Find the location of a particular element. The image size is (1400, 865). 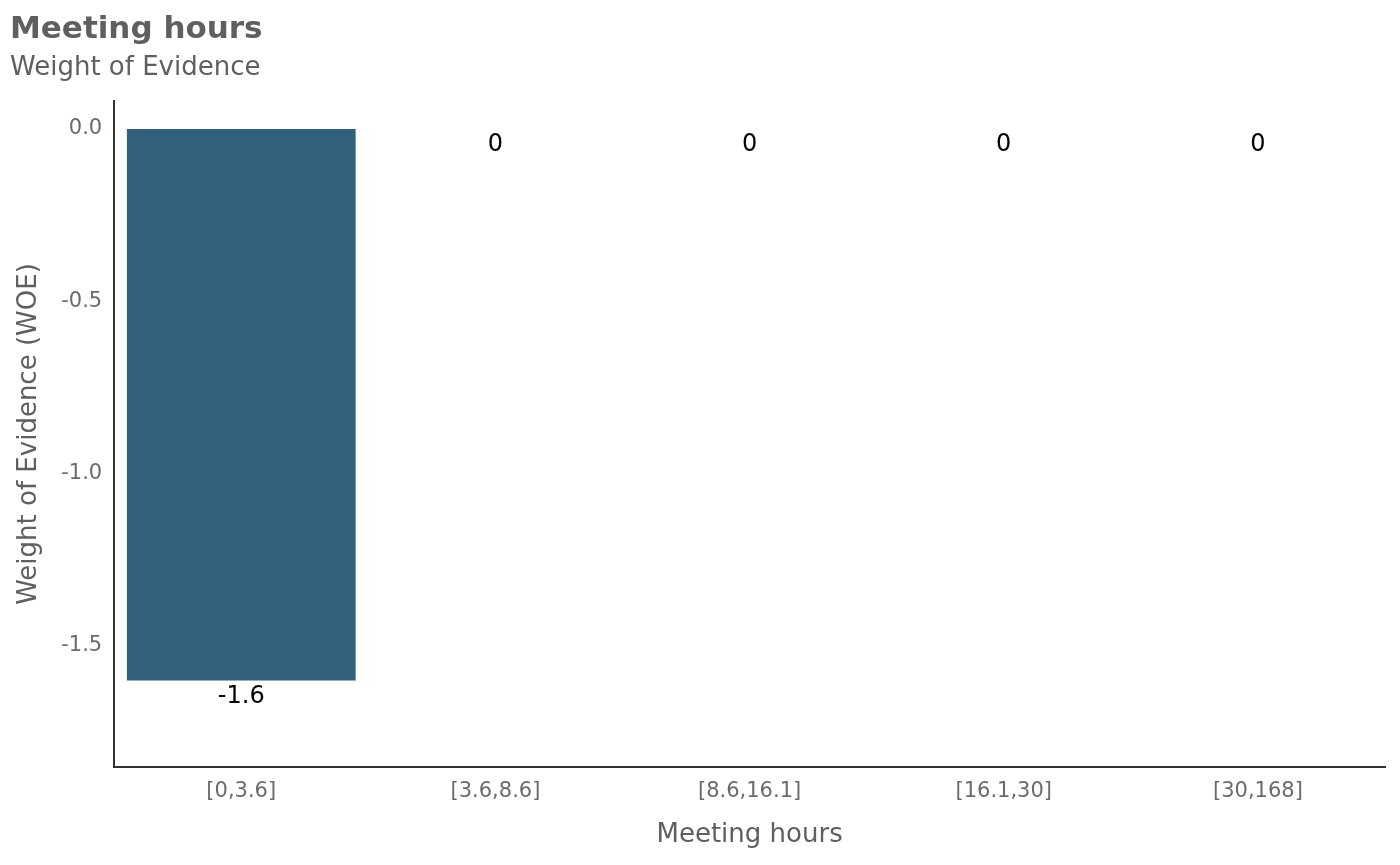

x-tick-label: [8.6,16.1] is located at coordinates (749, 789).